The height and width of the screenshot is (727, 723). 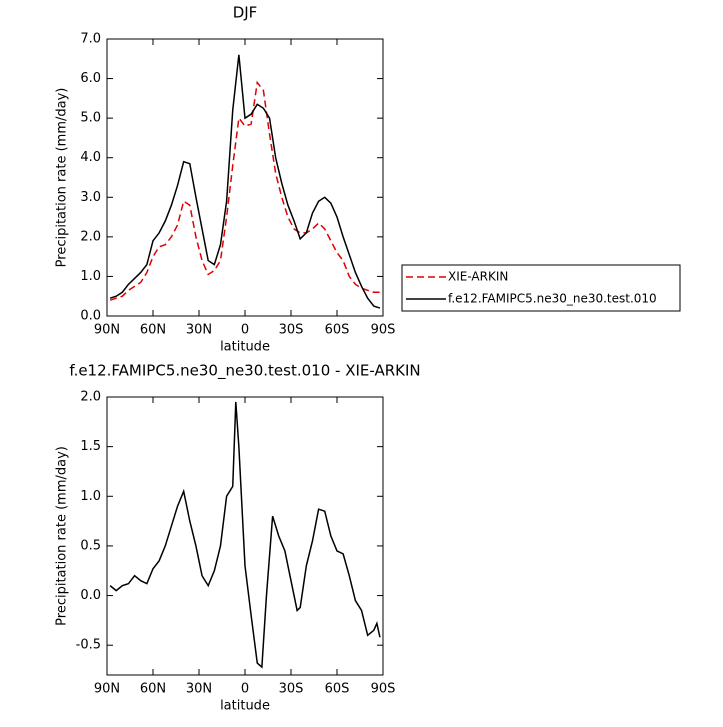 I want to click on chart-title: DJF, so click(x=245, y=13).